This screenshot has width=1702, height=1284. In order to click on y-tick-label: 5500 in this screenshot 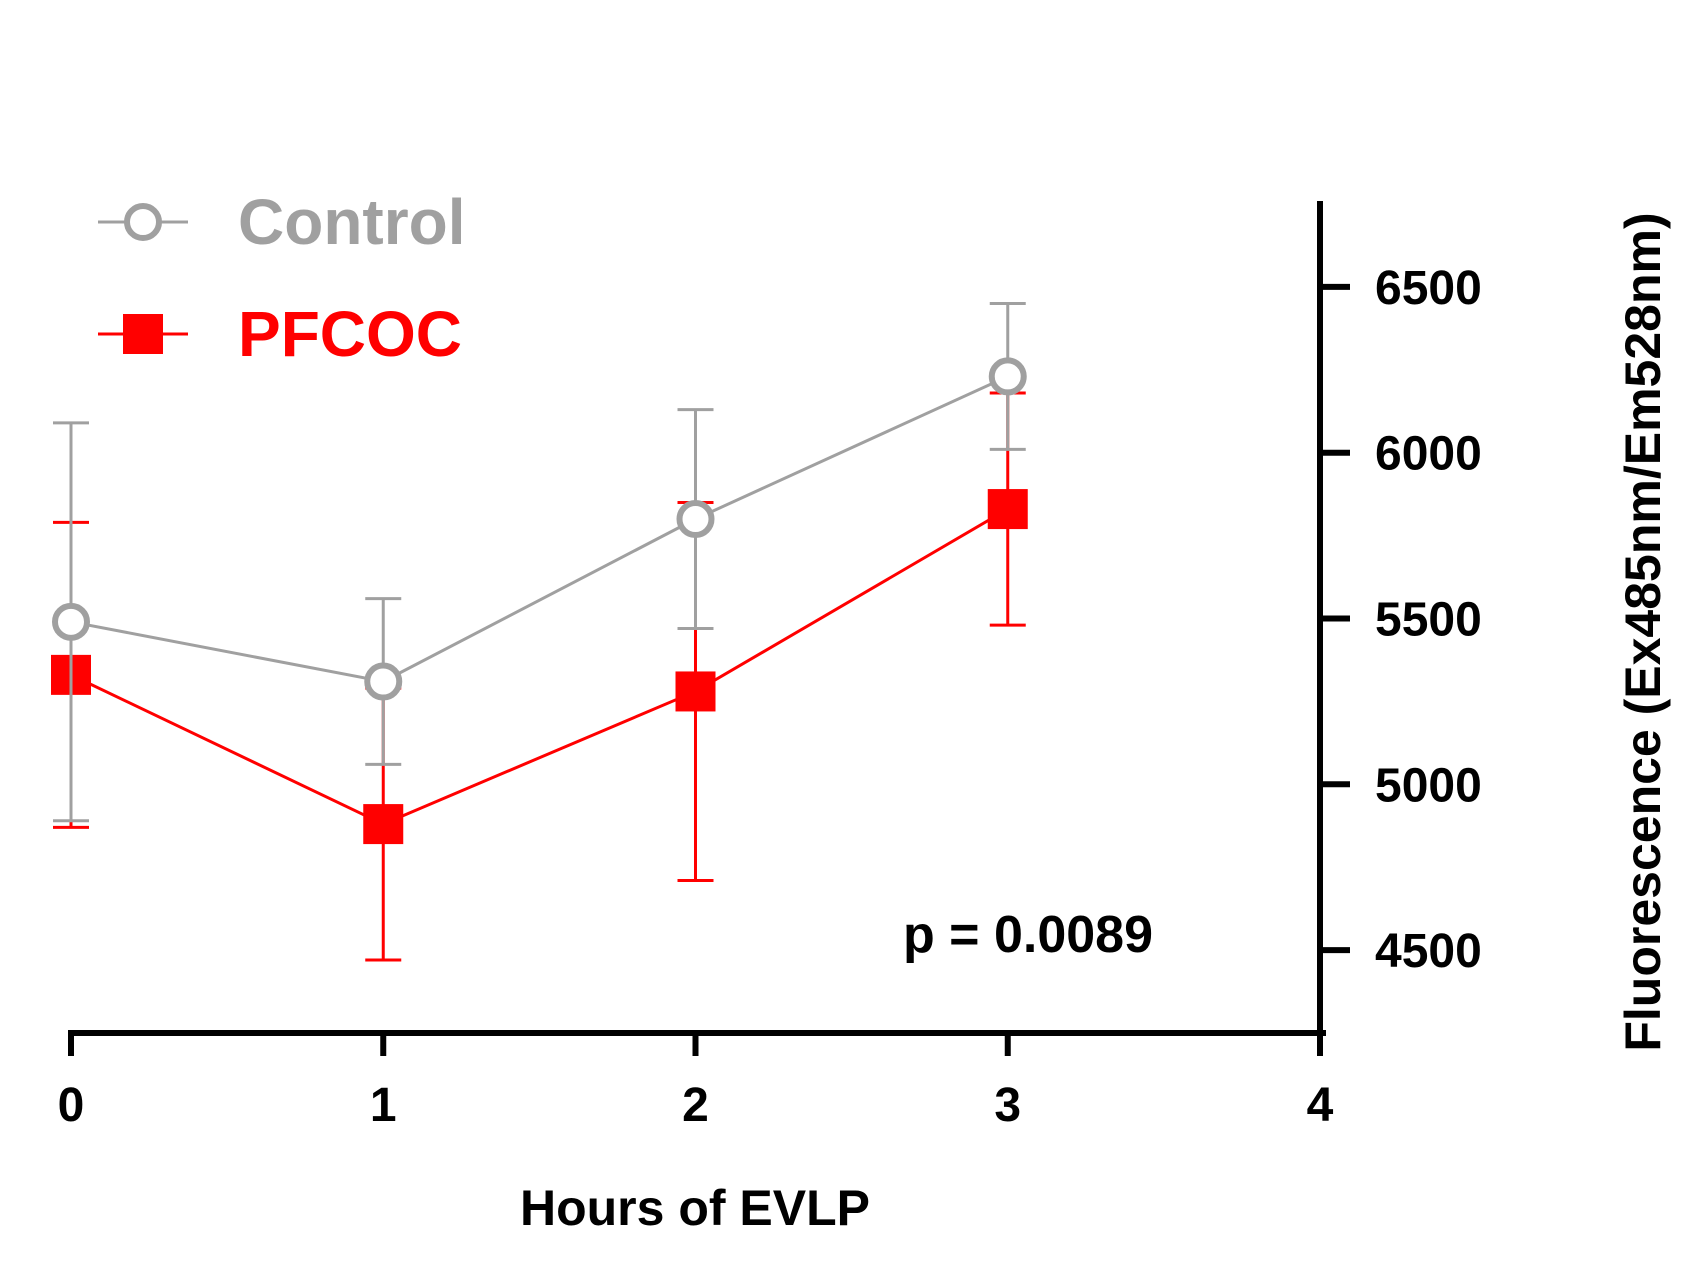, I will do `click(1428, 620)`.